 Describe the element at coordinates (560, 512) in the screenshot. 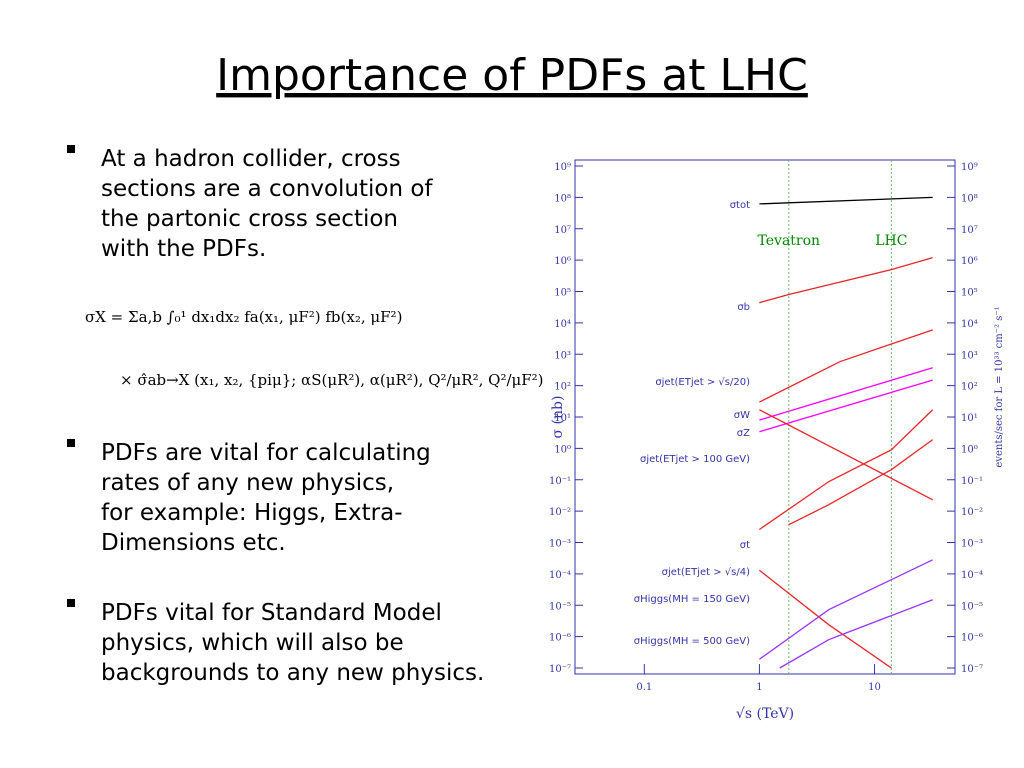

I see `y-tick-label: 10⁻²` at that location.